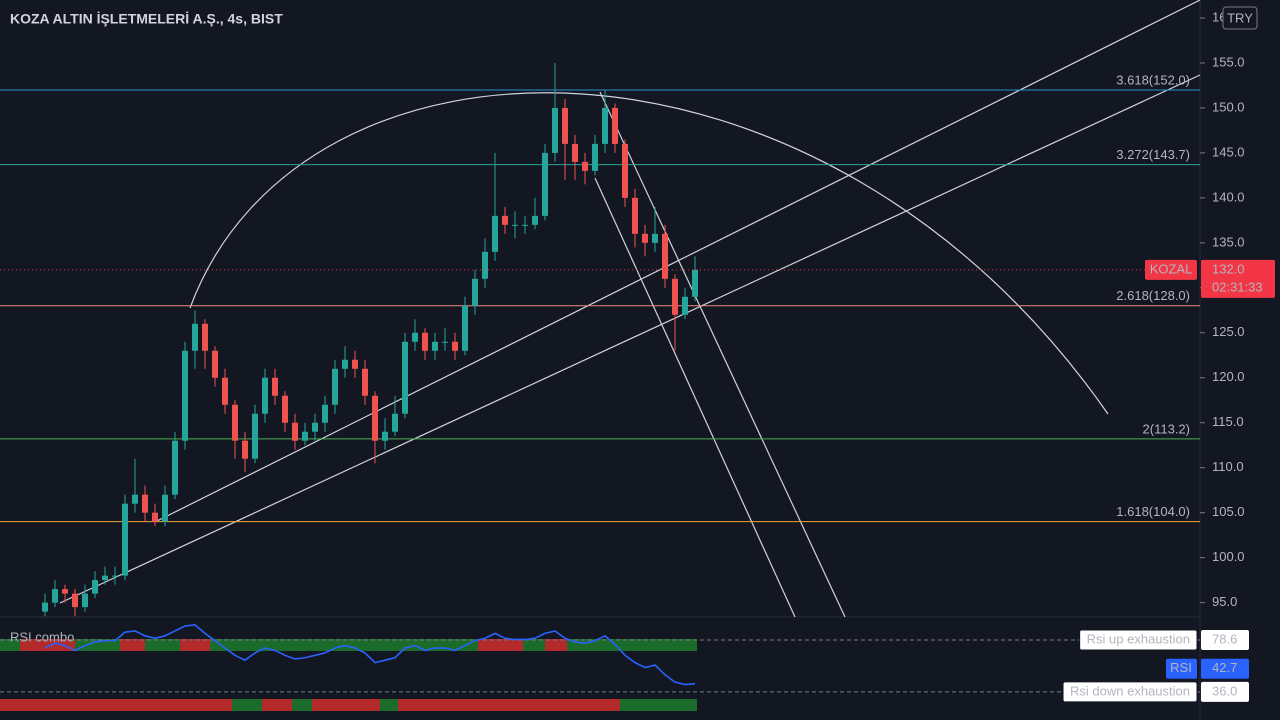  Describe the element at coordinates (1153, 511) in the screenshot. I see `fib-label: 1.618(104.0)` at that location.